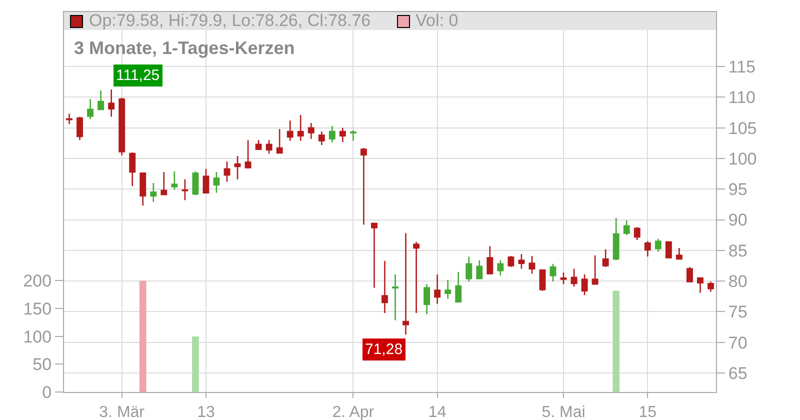 Image resolution: width=800 pixels, height=420 pixels. What do you see at coordinates (437, 412) in the screenshot?
I see `x-tick-label: 14` at bounding box center [437, 412].